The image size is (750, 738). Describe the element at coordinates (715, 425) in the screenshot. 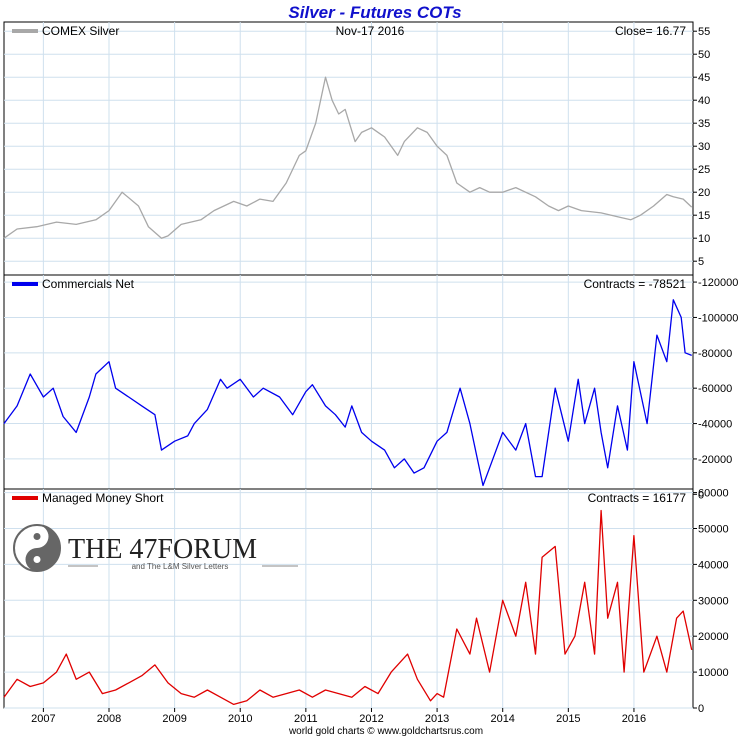

I see `ytick-label-commercials: -40000` at that location.